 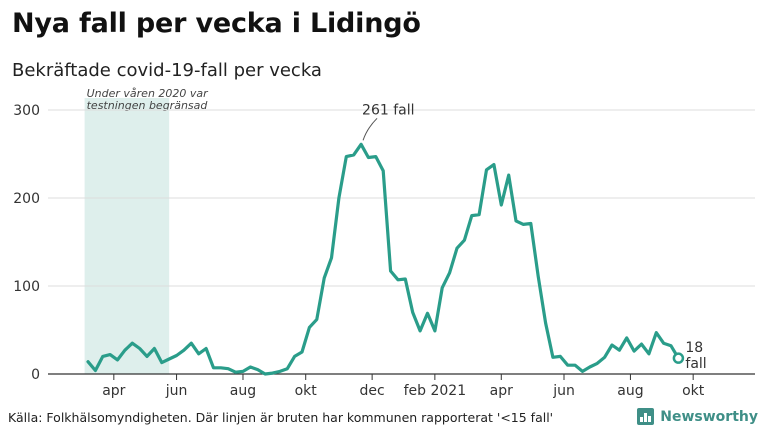 What do you see at coordinates (695, 364) in the screenshot?
I see `last-value-annotation-unit: fall` at bounding box center [695, 364].